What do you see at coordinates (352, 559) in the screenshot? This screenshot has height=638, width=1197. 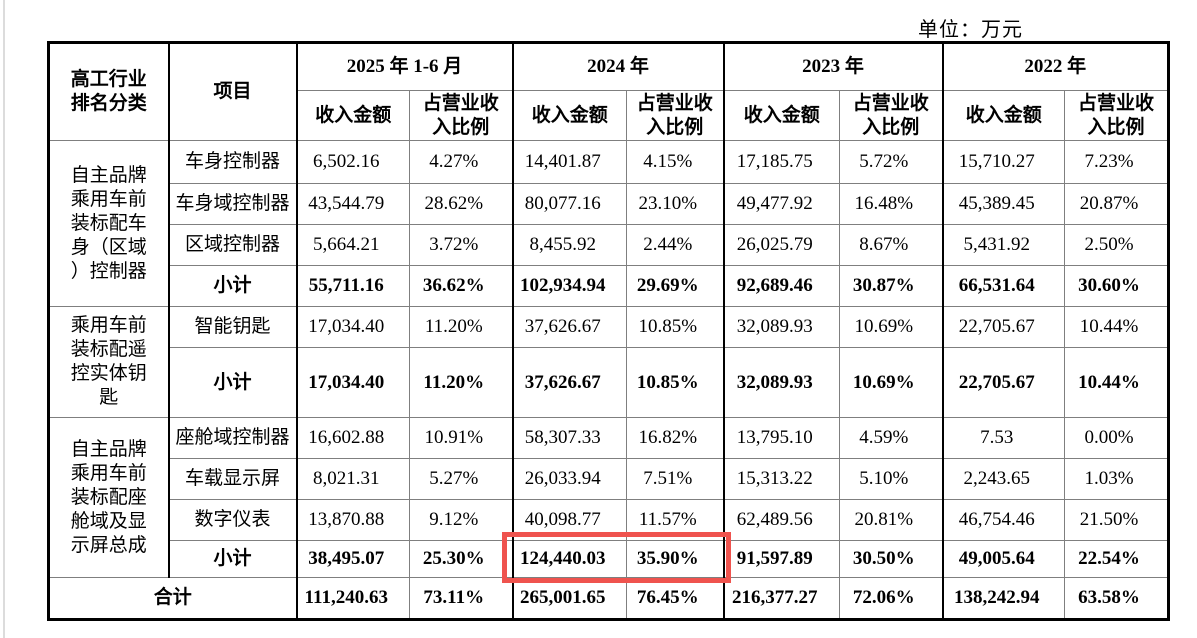 I see `value-cell: 38,495.07` at bounding box center [352, 559].